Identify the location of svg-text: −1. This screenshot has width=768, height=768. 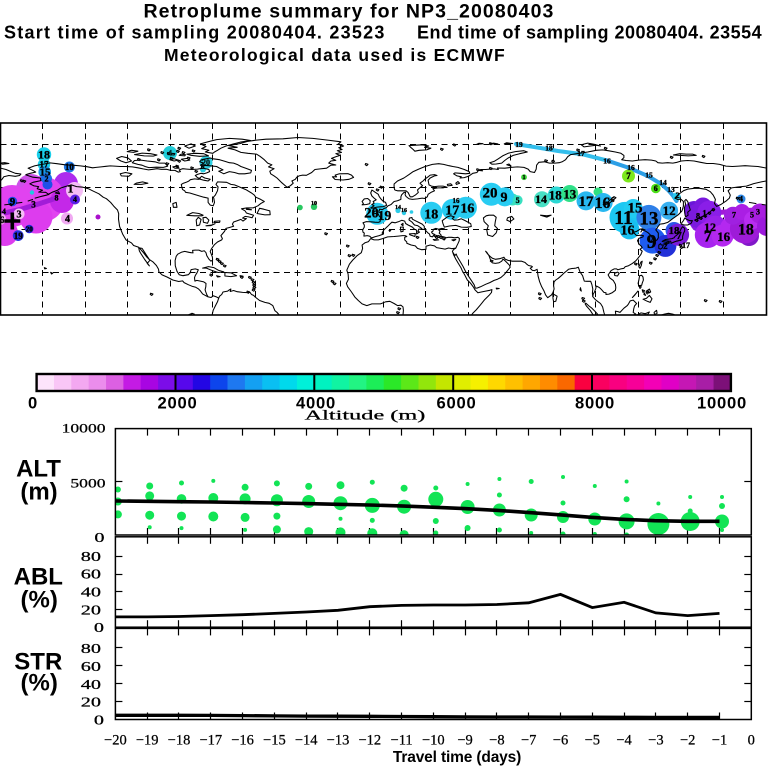
(719, 741).